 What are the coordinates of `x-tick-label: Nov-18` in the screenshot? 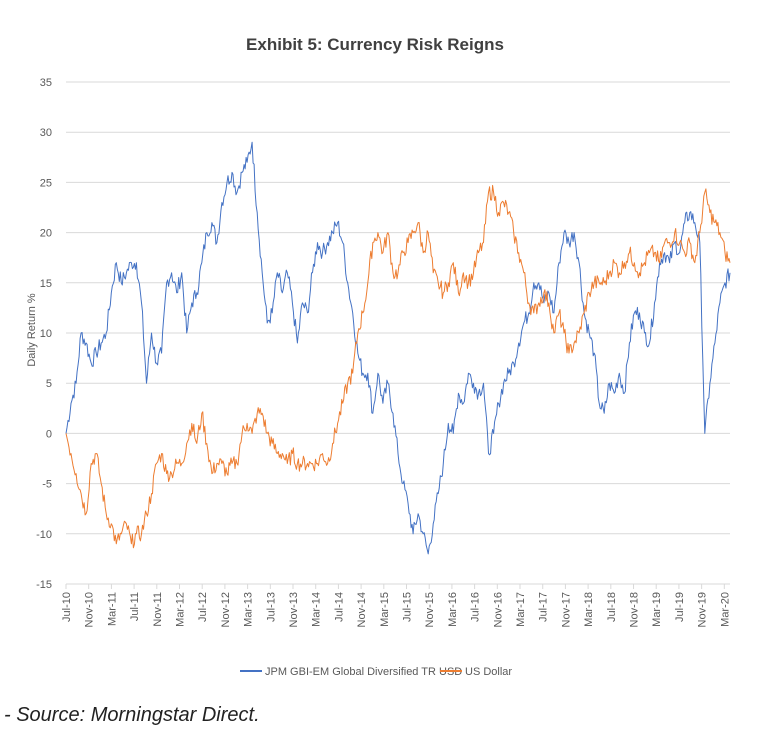 It's located at (635, 609).